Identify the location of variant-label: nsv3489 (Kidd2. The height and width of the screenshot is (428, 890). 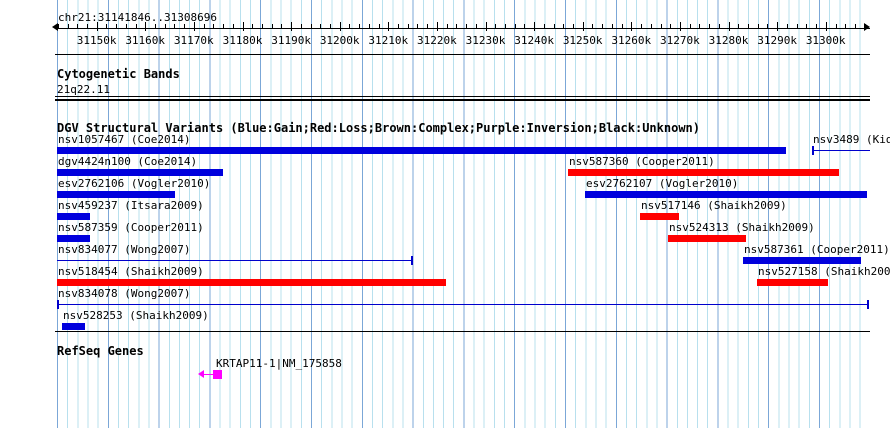
(851, 139).